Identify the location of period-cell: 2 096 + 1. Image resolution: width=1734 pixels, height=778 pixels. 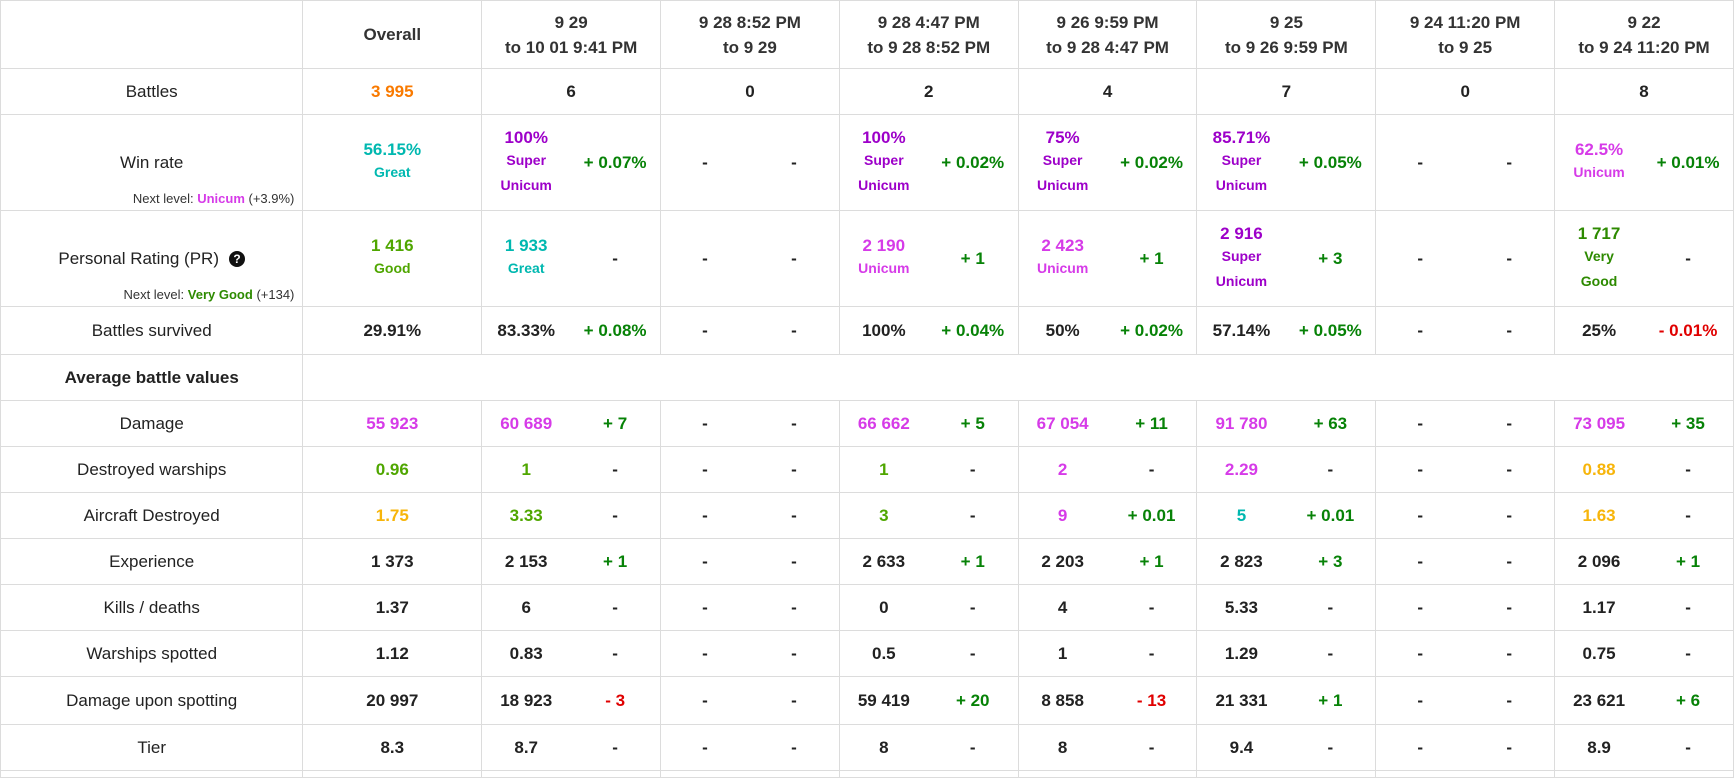
(1644, 561).